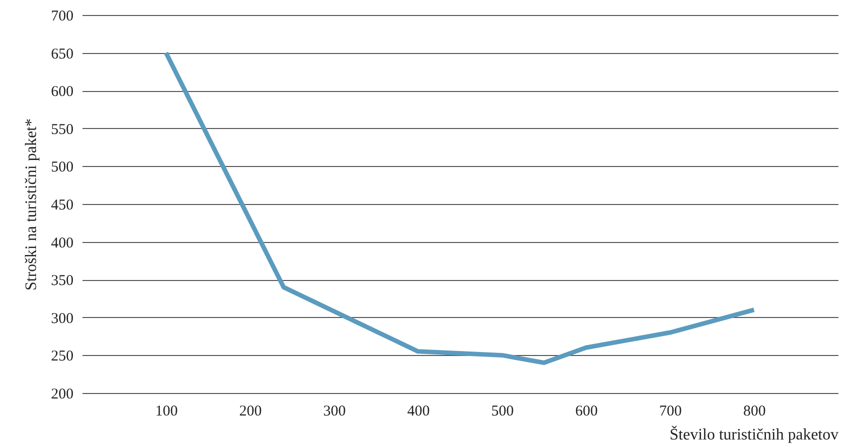 This screenshot has width=844, height=448. What do you see at coordinates (62, 394) in the screenshot?
I see `y-tick-label: 200` at bounding box center [62, 394].